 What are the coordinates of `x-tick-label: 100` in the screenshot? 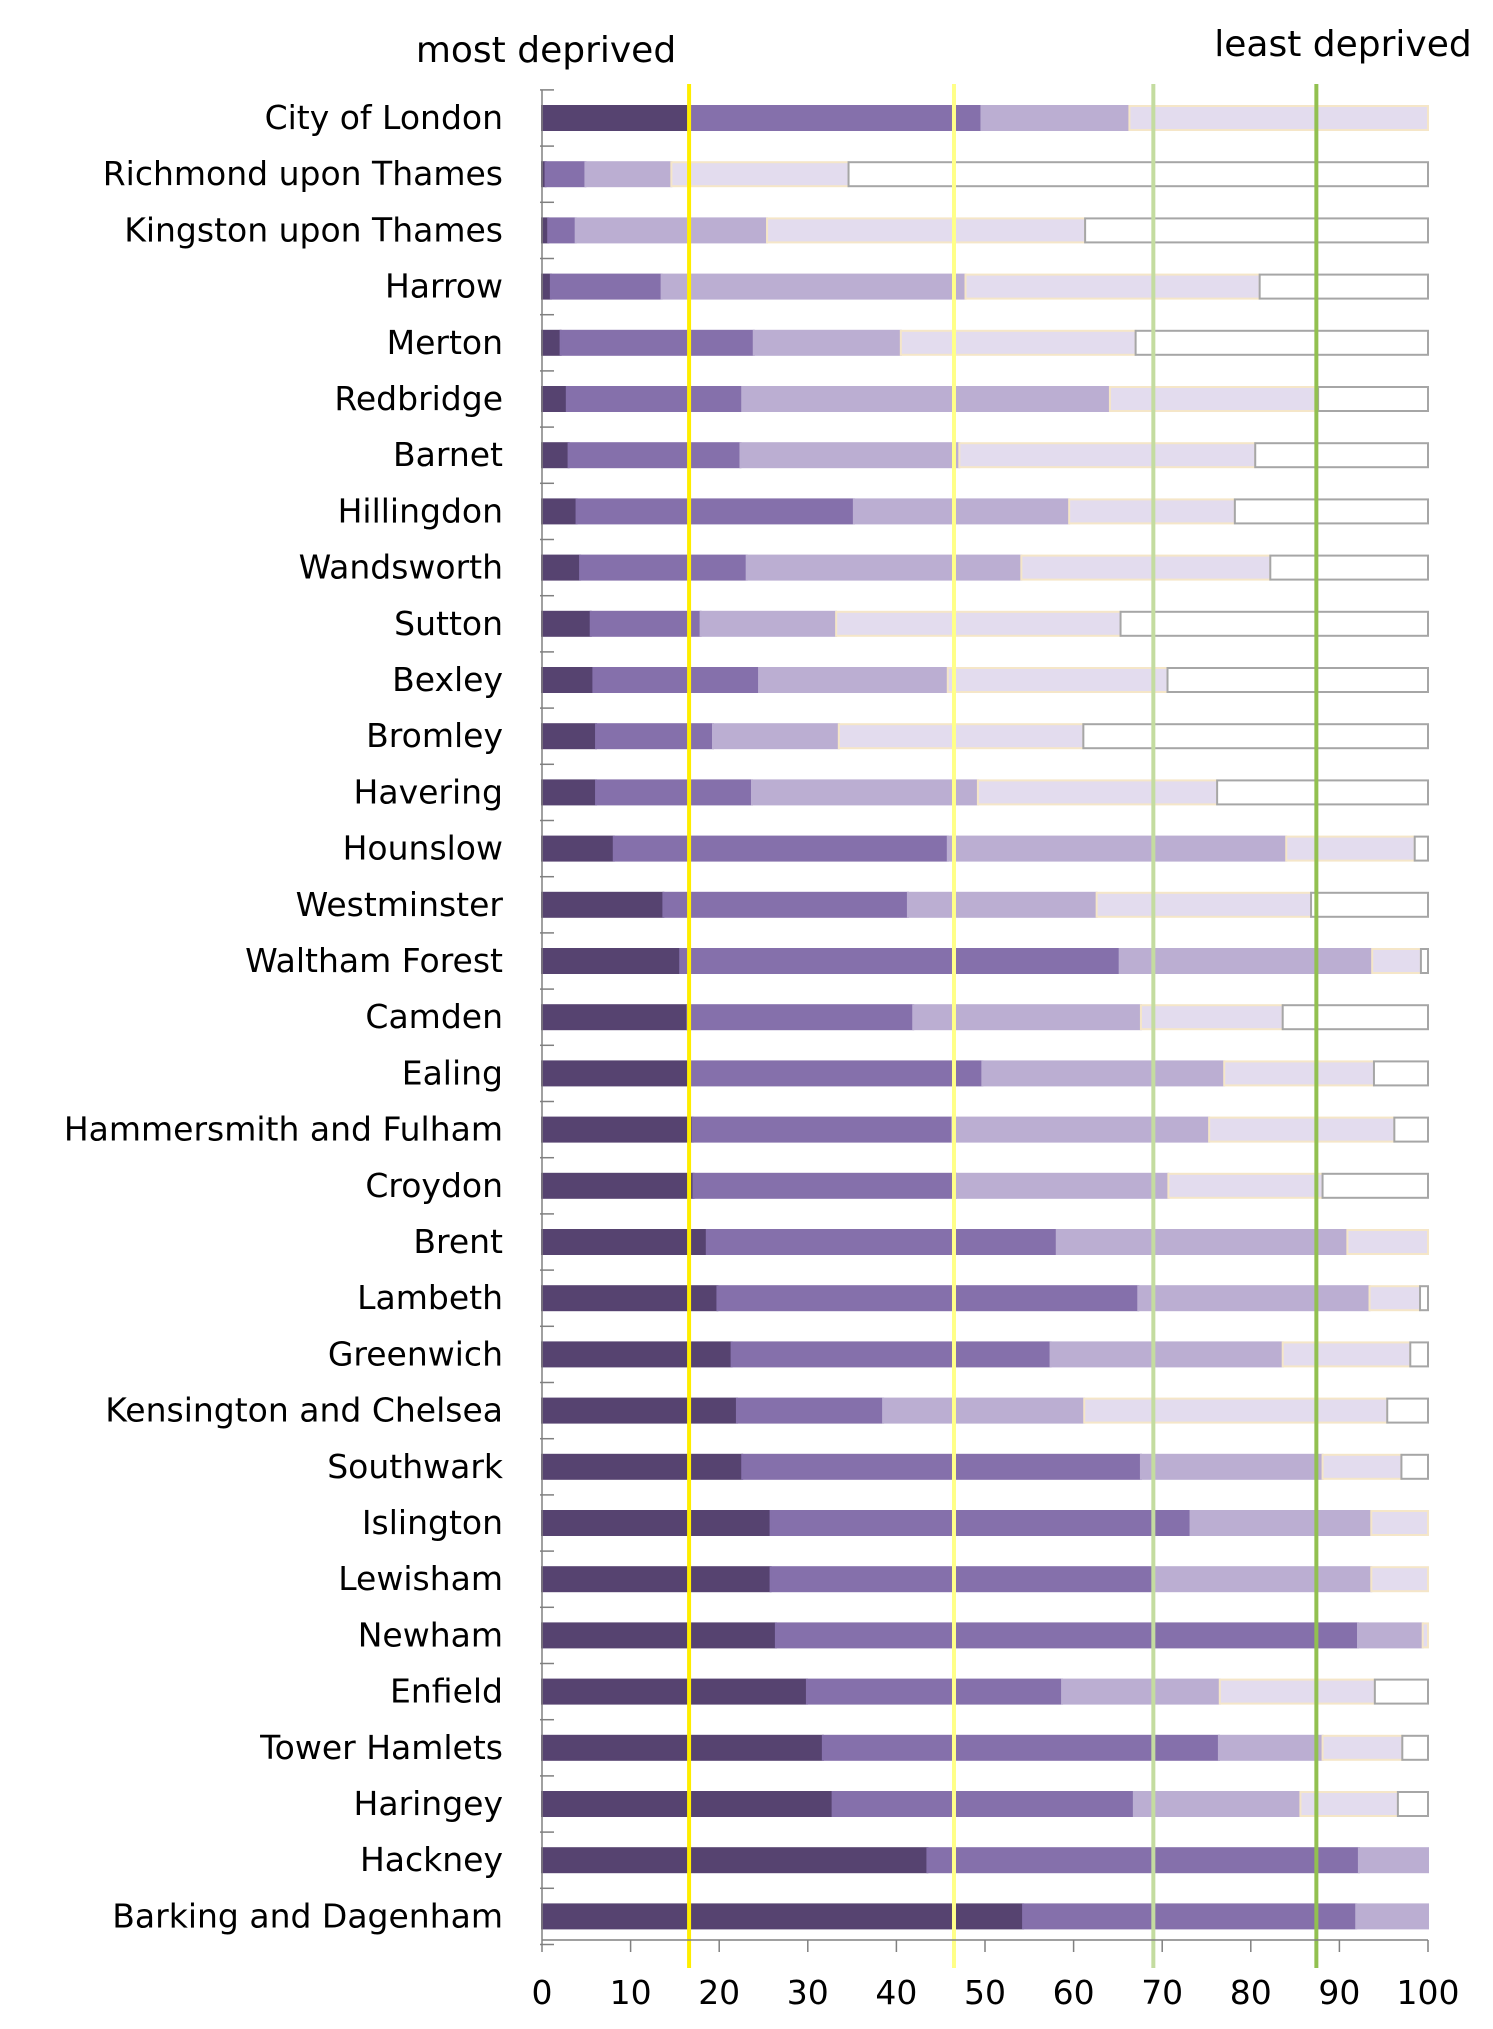 It's located at (1428, 1992).